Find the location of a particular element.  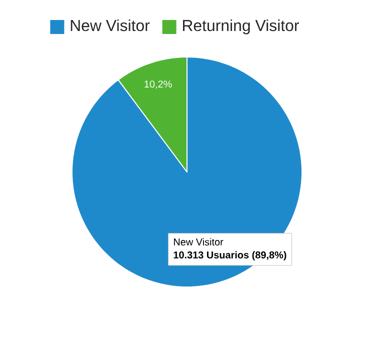

data-label: 10,2% is located at coordinates (158, 84).